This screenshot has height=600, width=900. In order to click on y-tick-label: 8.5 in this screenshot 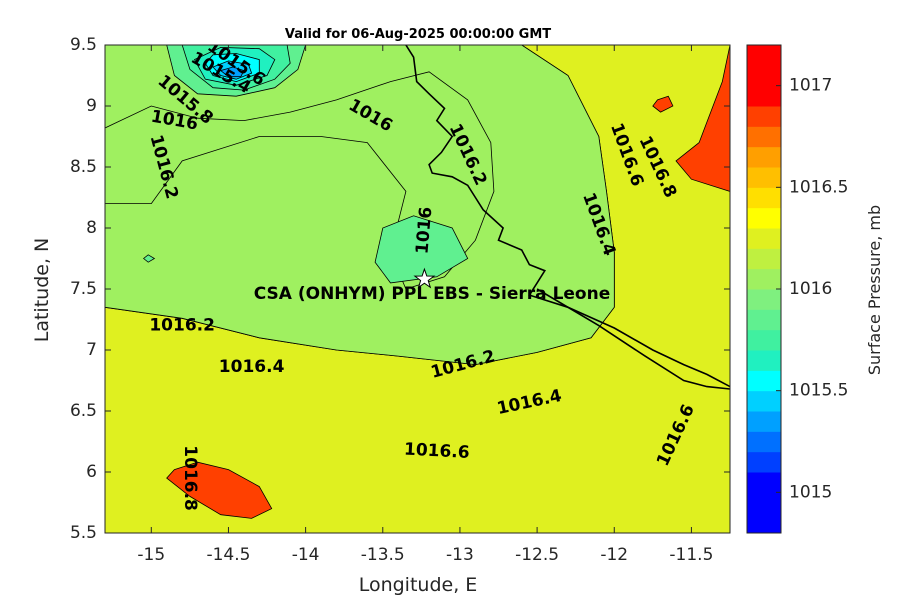, I will do `click(83, 167)`.